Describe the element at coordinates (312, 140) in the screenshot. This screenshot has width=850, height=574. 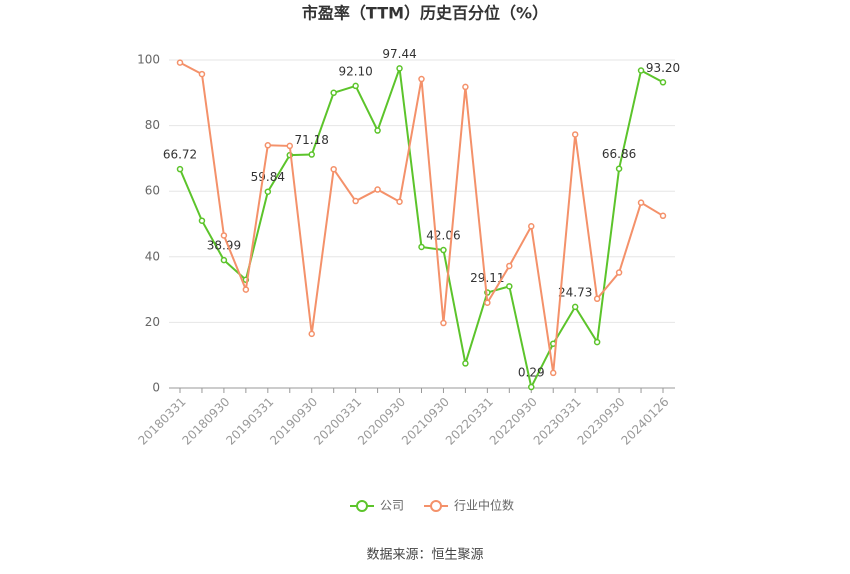
I see `data-label: 71.18` at that location.